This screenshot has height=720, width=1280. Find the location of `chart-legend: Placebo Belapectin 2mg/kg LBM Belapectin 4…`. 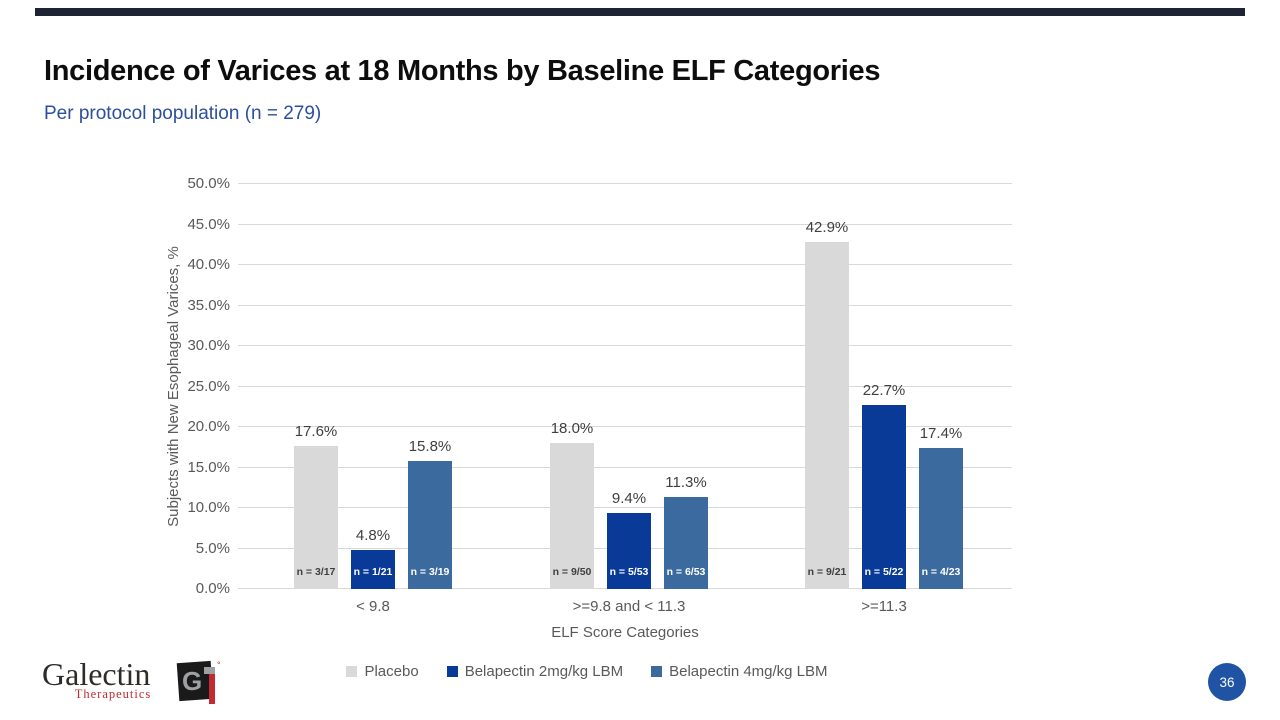

chart-legend: Placebo Belapectin 2mg/kg LBM Belapectin 4… is located at coordinates (587, 671).